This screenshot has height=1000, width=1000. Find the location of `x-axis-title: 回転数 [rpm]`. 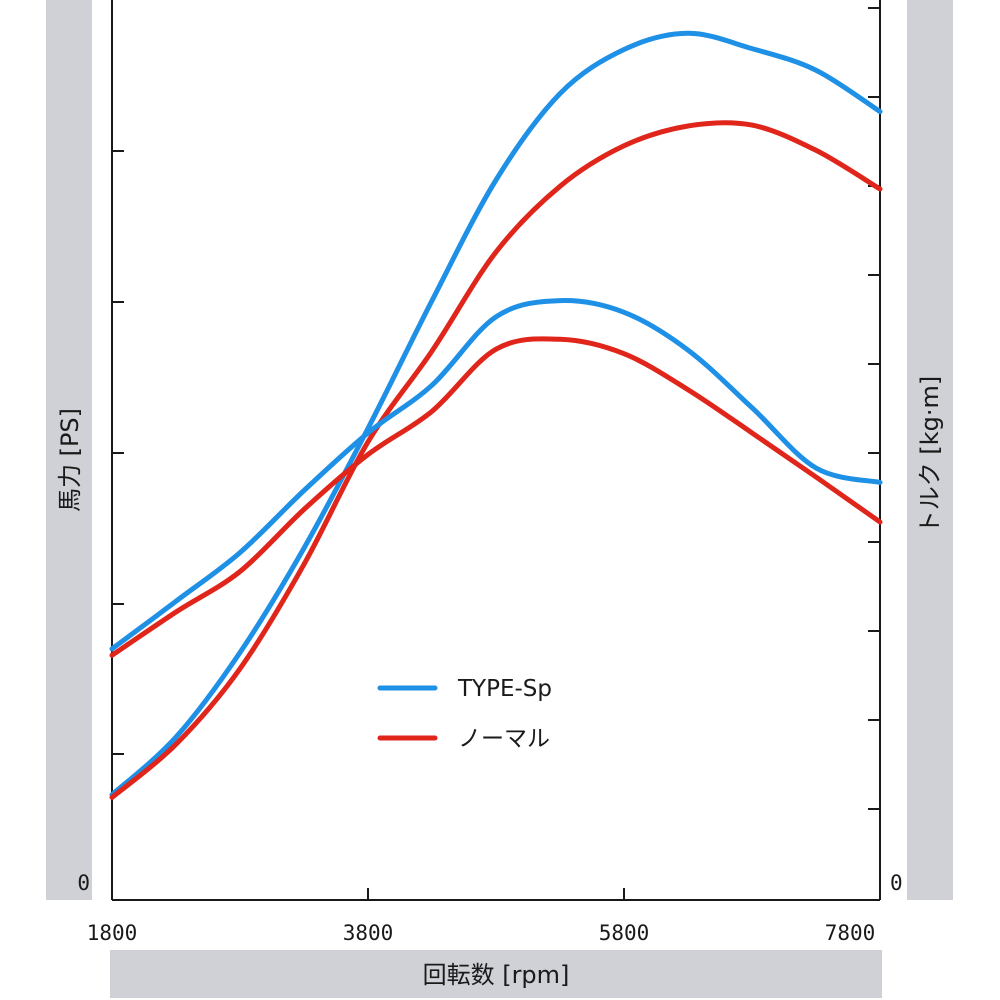

x-axis-title: 回転数 [rpm] is located at coordinates (496, 975).